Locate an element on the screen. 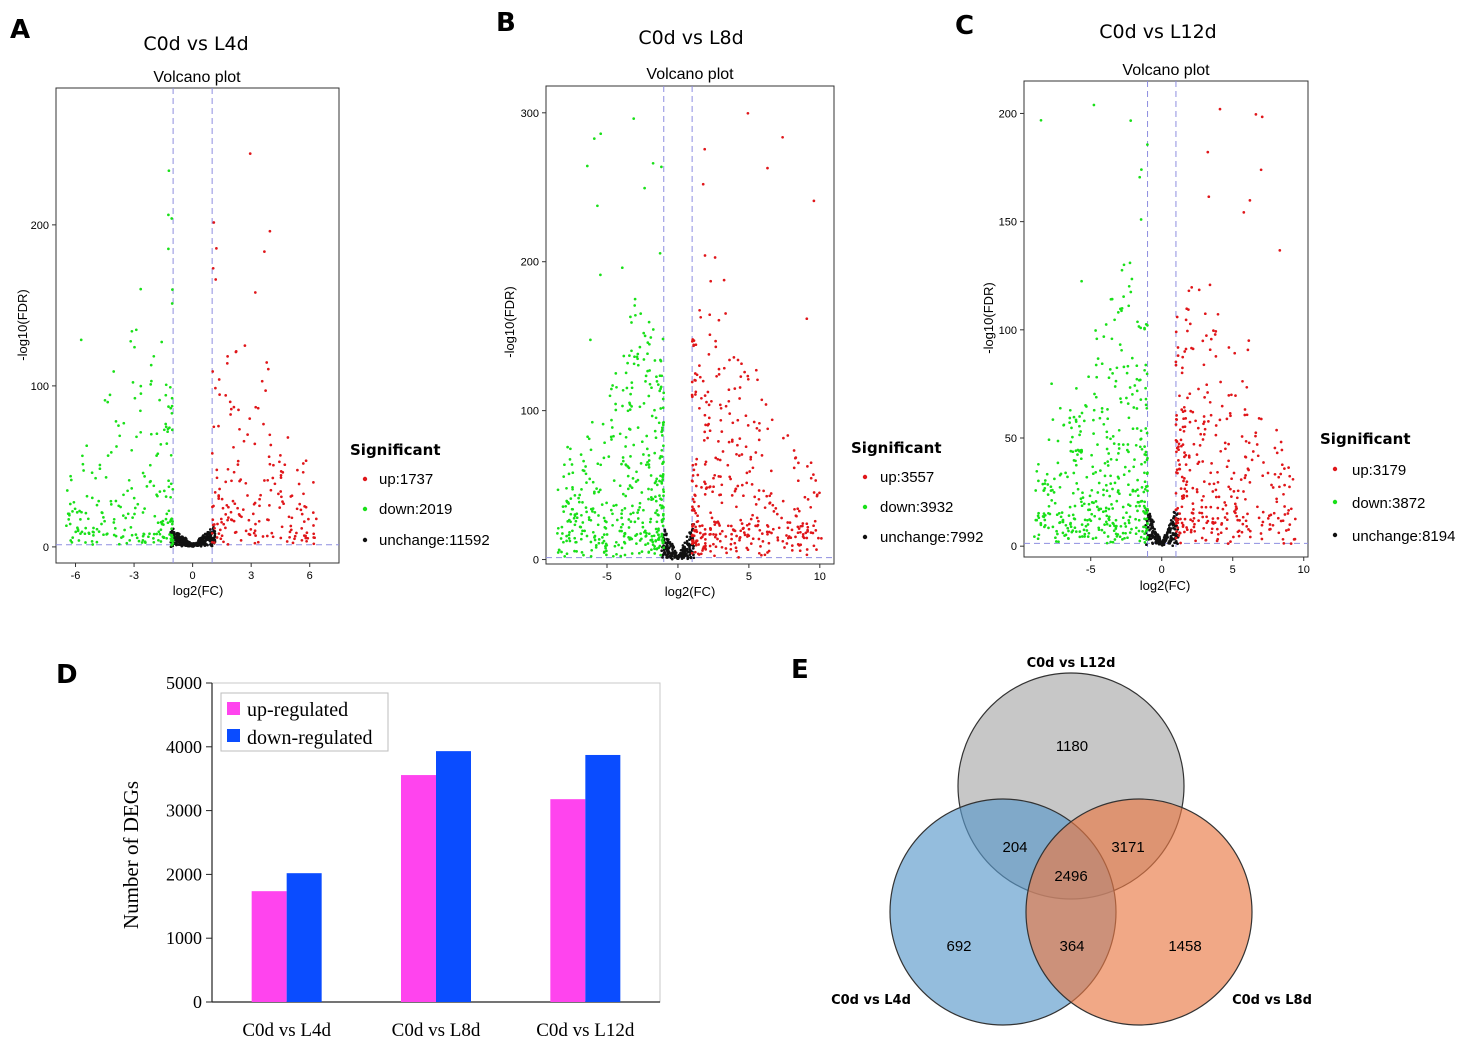 This screenshot has height=1056, width=1464. panel-b-points is located at coordinates (689, 336).